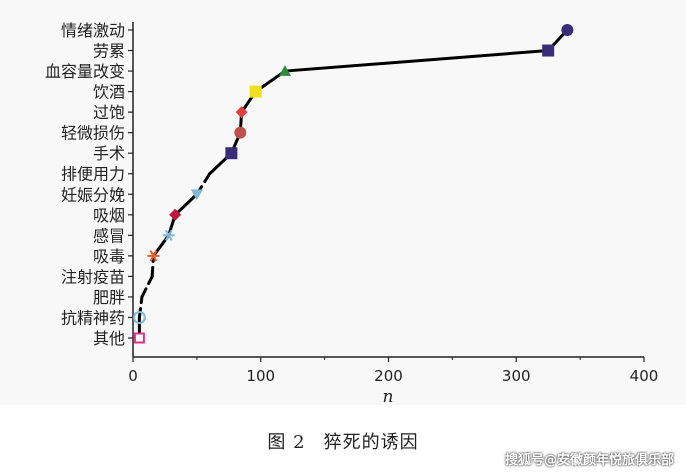 The image size is (686, 473). What do you see at coordinates (109, 235) in the screenshot?
I see `y-tick-label: 感冒` at bounding box center [109, 235].